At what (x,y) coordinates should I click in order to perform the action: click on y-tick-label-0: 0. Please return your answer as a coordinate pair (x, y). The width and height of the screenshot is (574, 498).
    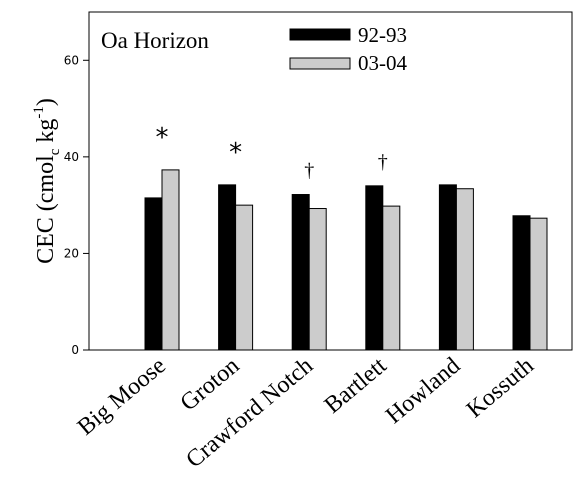
    Looking at the image, I should click on (75, 350).